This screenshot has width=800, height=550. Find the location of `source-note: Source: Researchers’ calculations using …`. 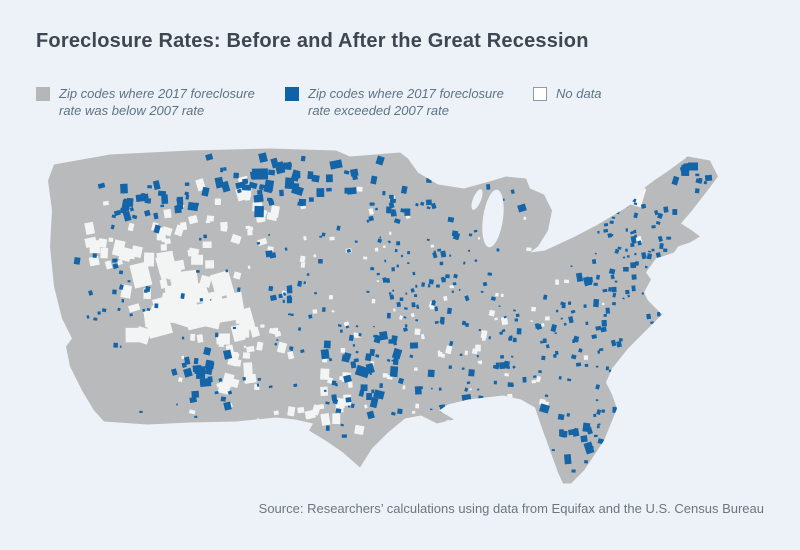

source-note: Source: Researchers’ calculations using … is located at coordinates (511, 508).